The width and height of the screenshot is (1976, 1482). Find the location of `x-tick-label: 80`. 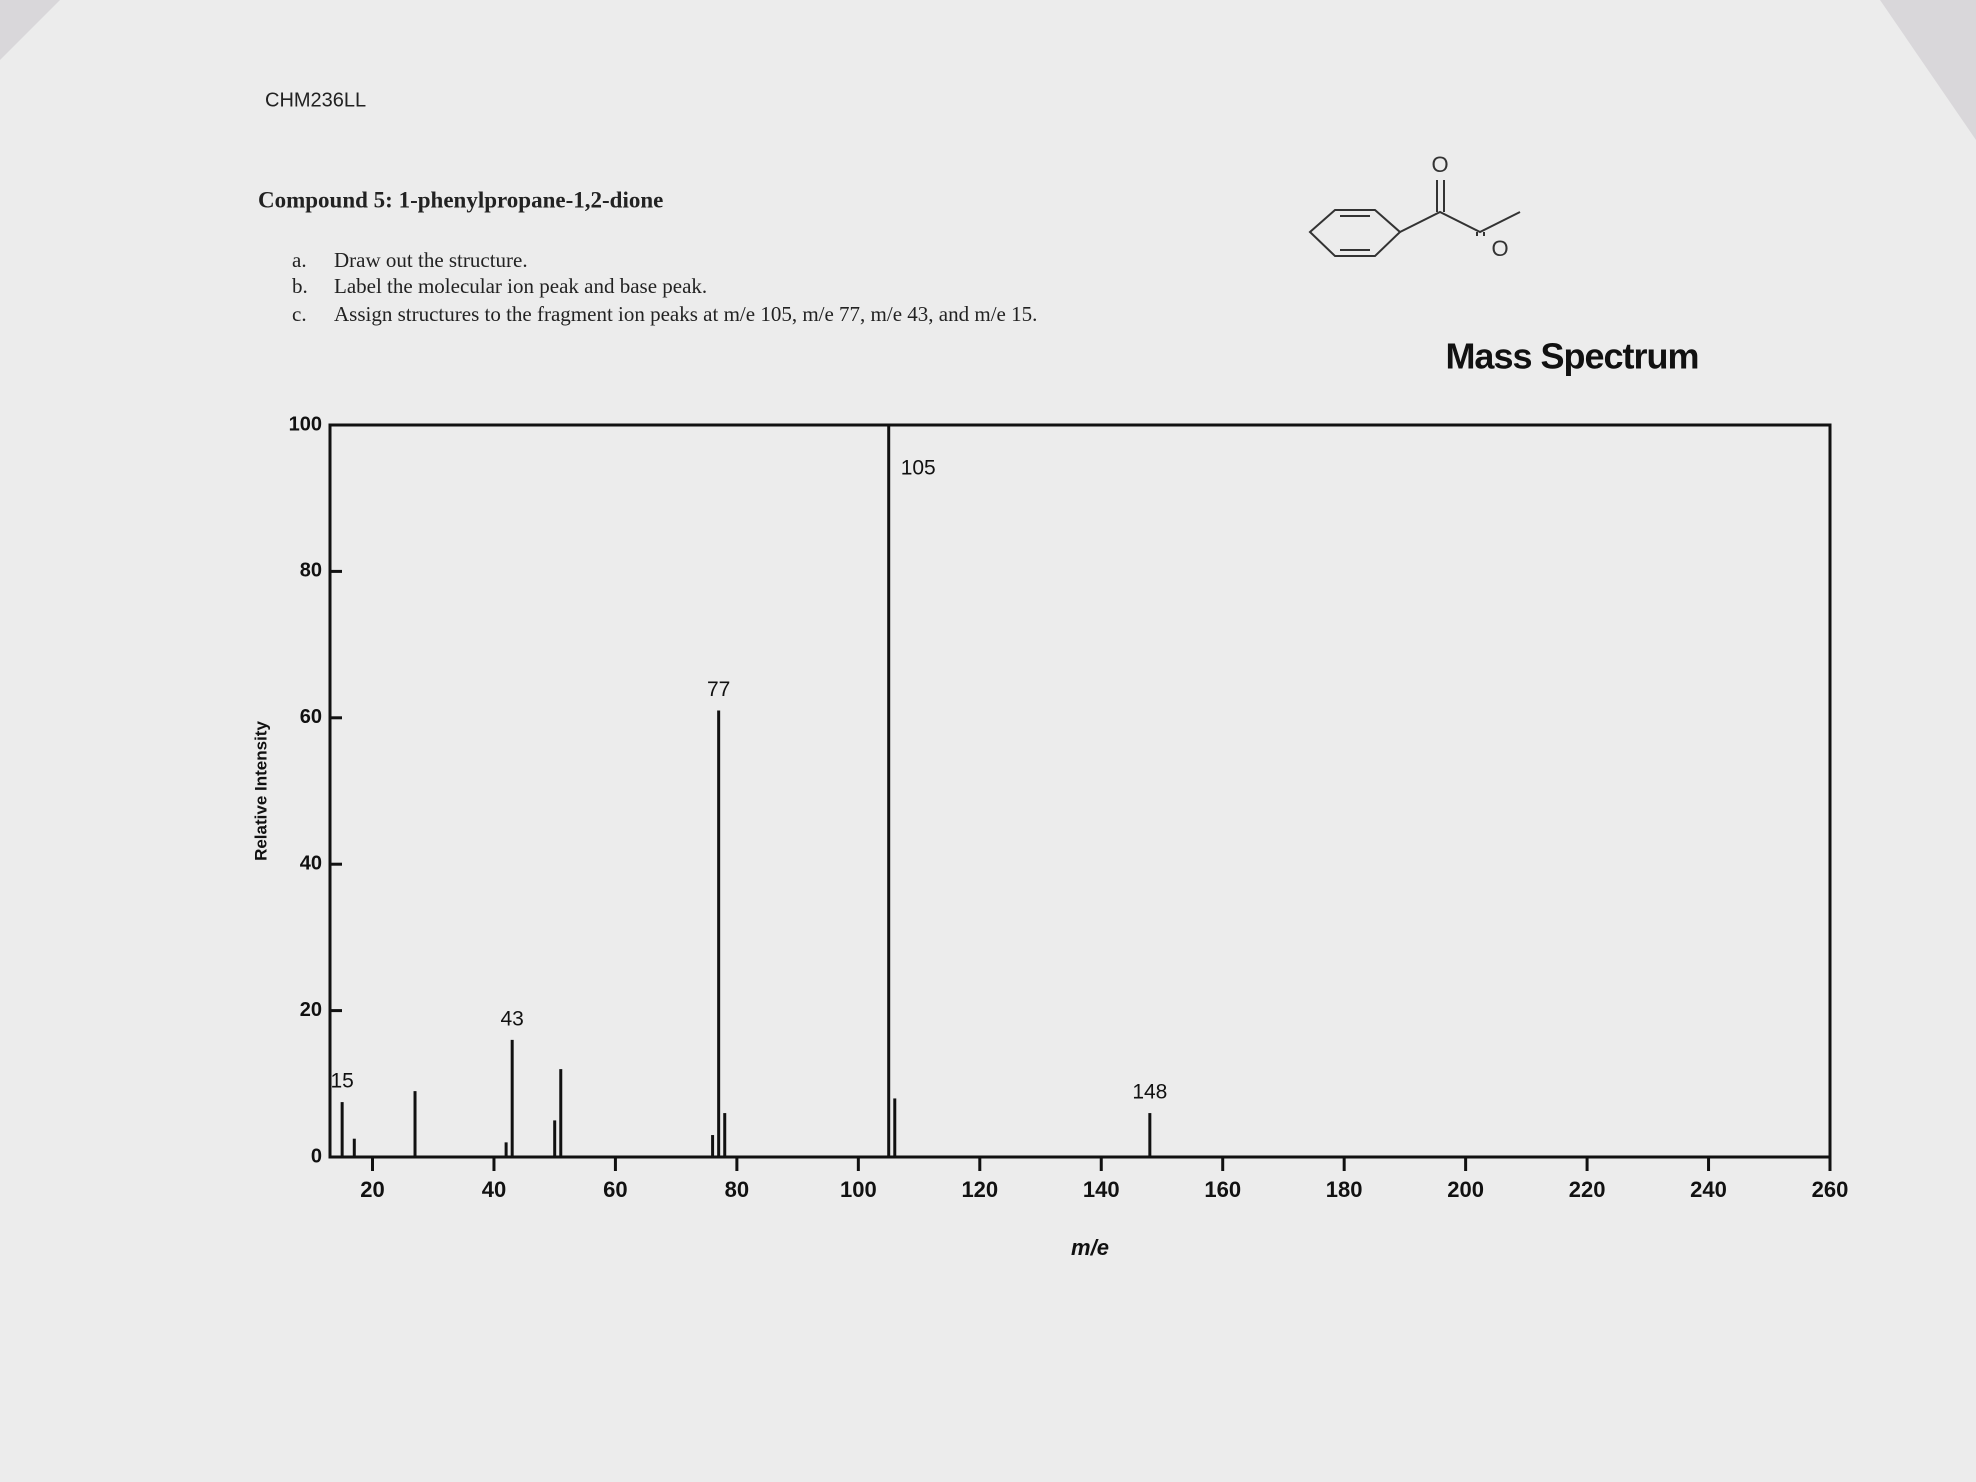

x-tick-label: 80 is located at coordinates (737, 1189).